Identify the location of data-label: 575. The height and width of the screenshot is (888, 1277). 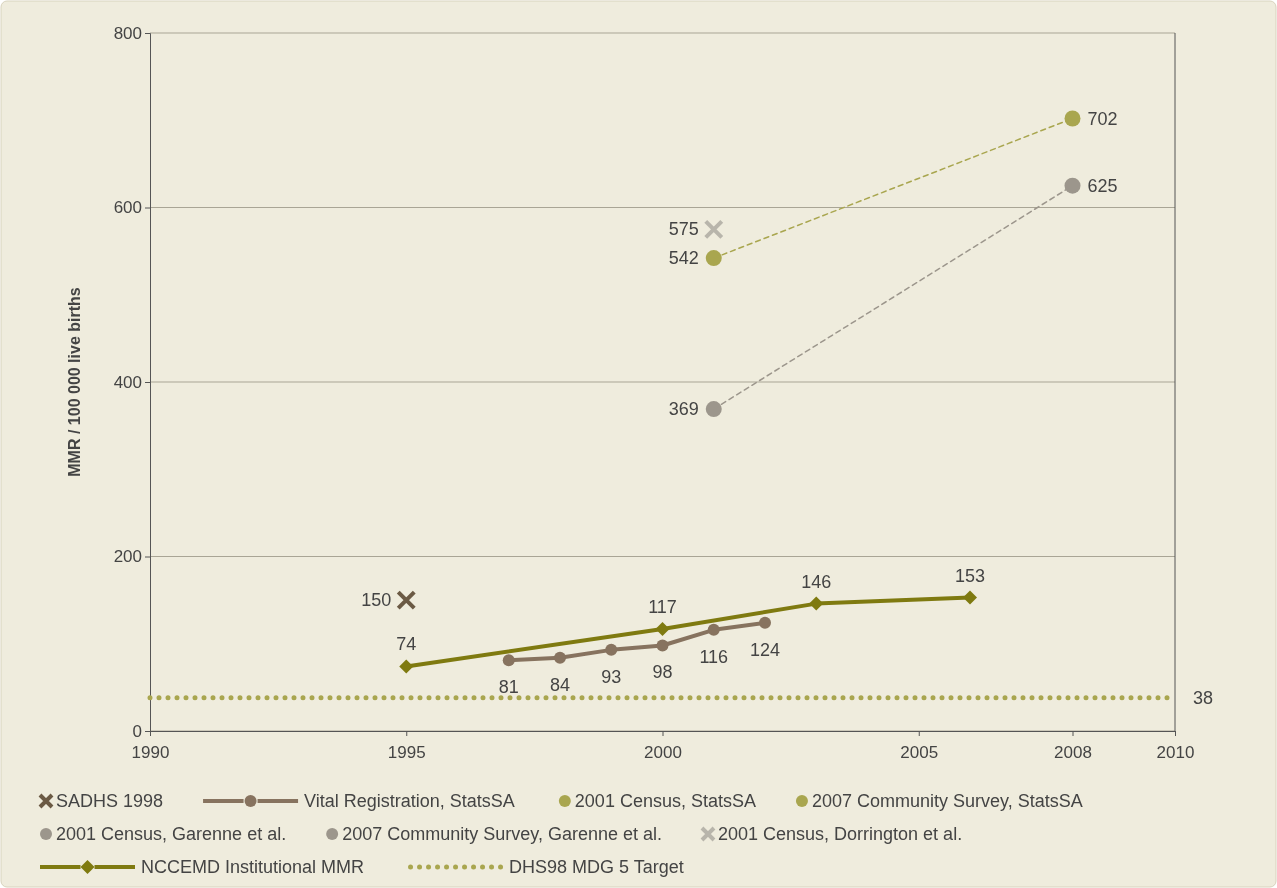
(683, 229).